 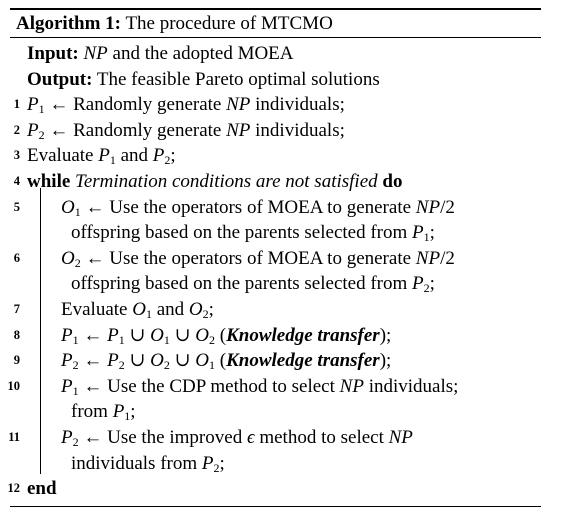 I want to click on input-line: Input: NP and the adopted MOEA, so click(x=275, y=54).